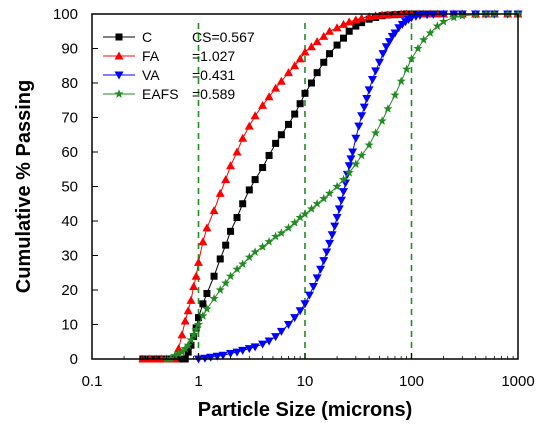 This screenshot has width=550, height=427. Describe the element at coordinates (179, 65) in the screenshot. I see `legend: C CS=0.567 FA =1.027 VA =0.431 EAFS =0.589` at that location.